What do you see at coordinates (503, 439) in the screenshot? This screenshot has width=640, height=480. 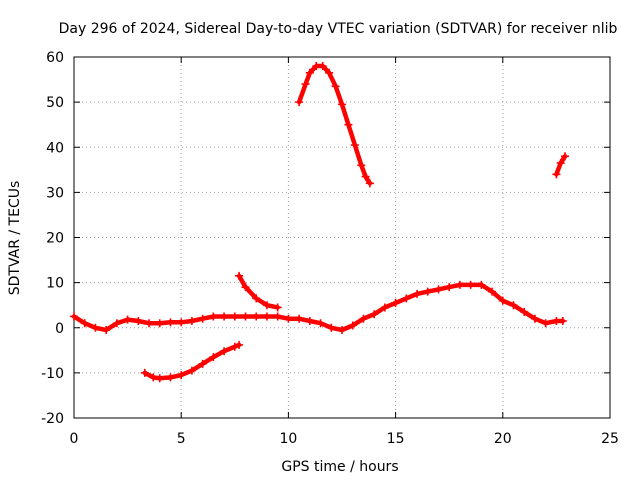 I see `x-tick-label: 20` at bounding box center [503, 439].